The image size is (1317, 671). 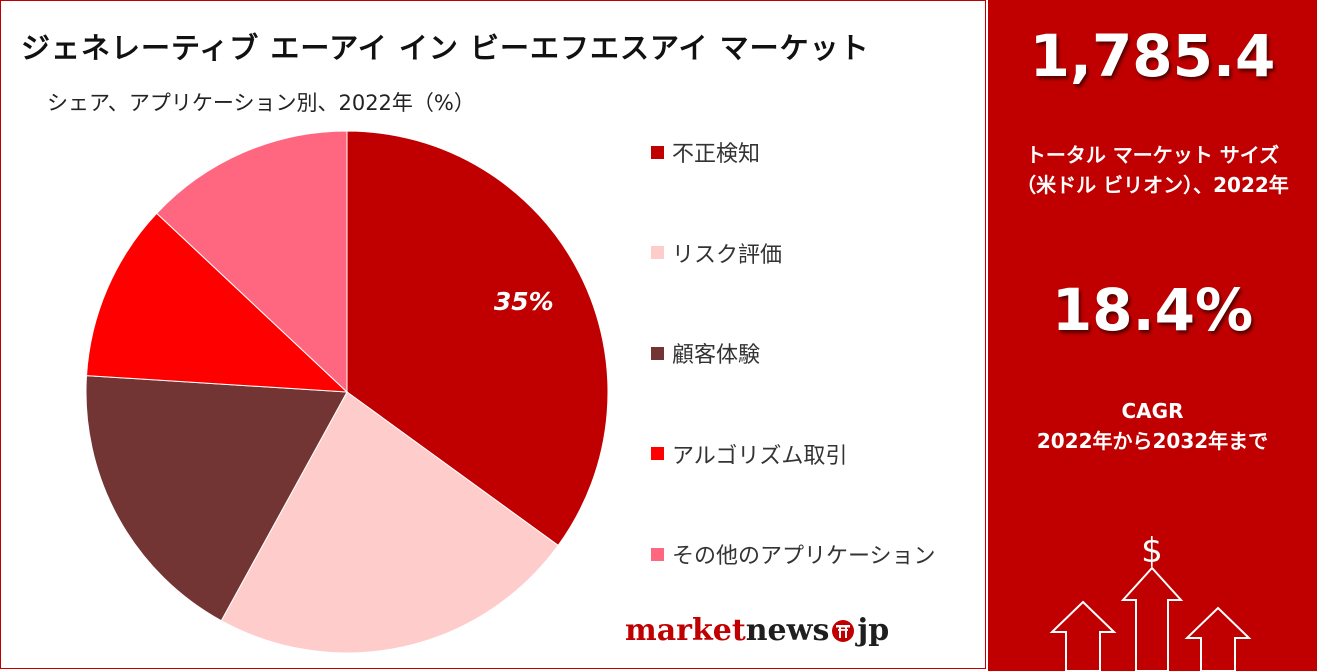 What do you see at coordinates (1152, 56) in the screenshot?
I see `market-size-value: 1,785.4` at bounding box center [1152, 56].